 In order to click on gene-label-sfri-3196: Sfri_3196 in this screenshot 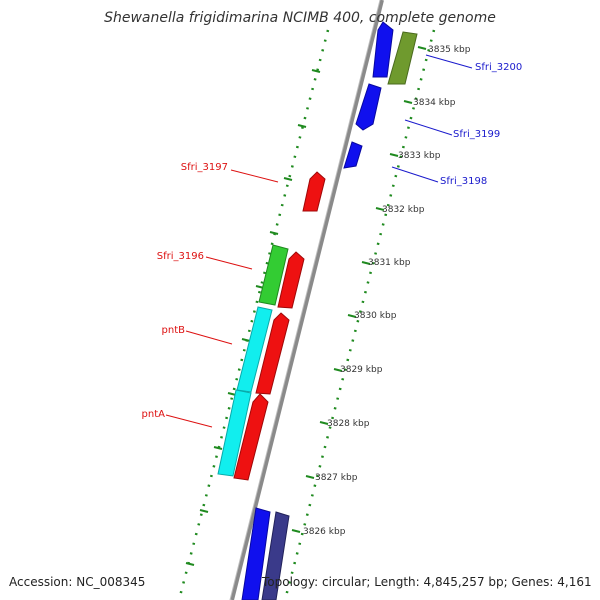, I will do `click(180, 256)`.